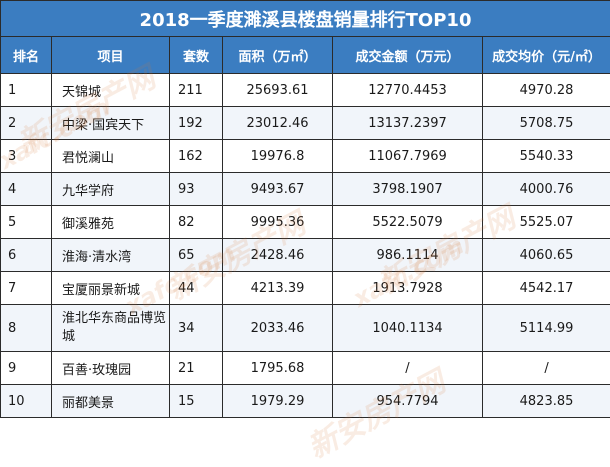 Image resolution: width=610 pixels, height=467 pixels. Describe the element at coordinates (408, 55) in the screenshot. I see `header-amount: 成交金额（万元）` at that location.